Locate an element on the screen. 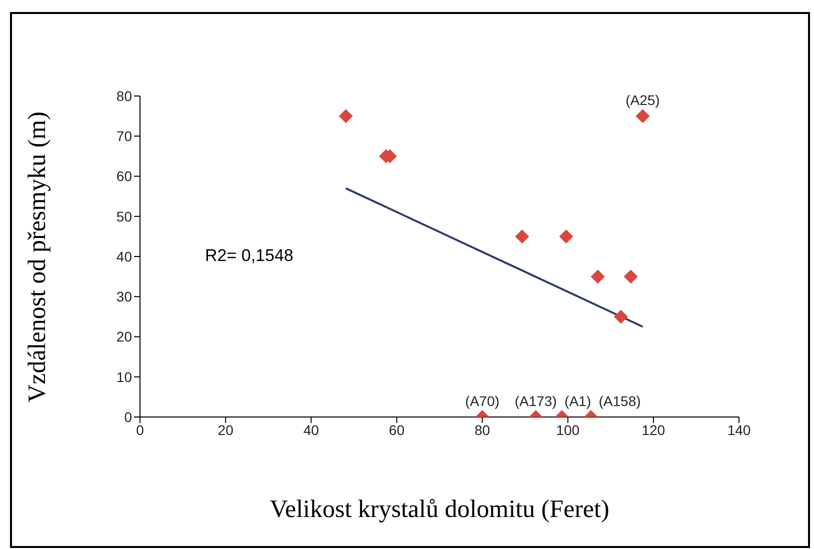 Image resolution: width=814 pixels, height=549 pixels. y-tick-label: 20 is located at coordinates (124, 336).